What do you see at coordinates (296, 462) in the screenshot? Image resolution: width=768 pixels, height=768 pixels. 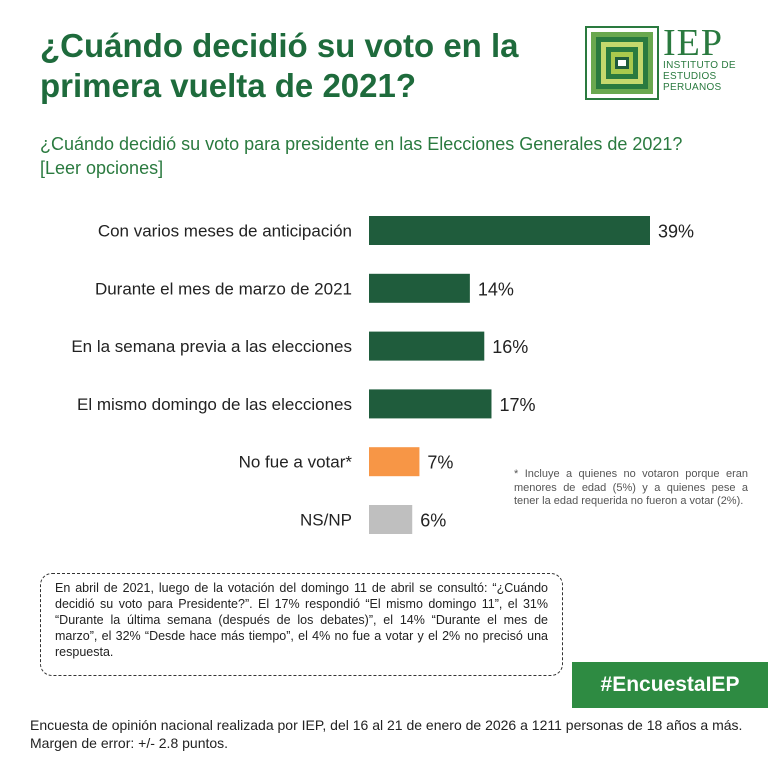 I see `category-label: No fue a votar*` at bounding box center [296, 462].